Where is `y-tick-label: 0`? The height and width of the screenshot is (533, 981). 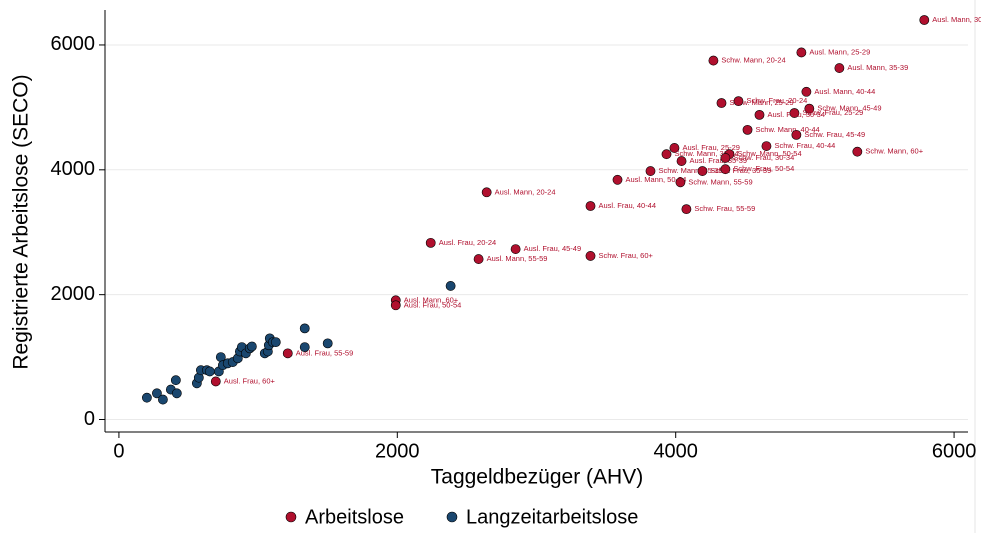
y-tick-label: 0 is located at coordinates (89, 419).